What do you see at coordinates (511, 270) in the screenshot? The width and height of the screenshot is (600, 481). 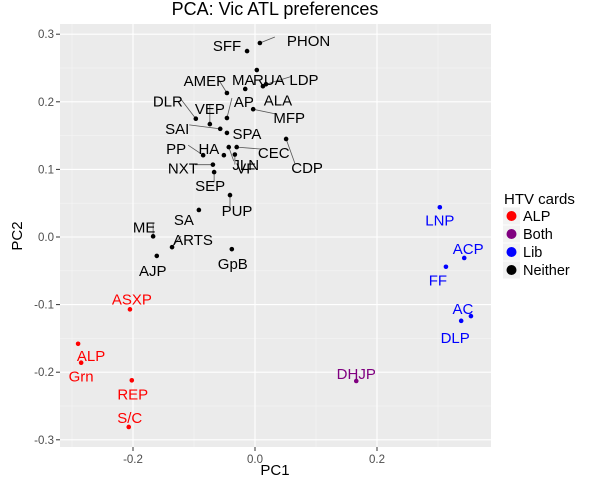 I see `legend-key-neither` at bounding box center [511, 270].